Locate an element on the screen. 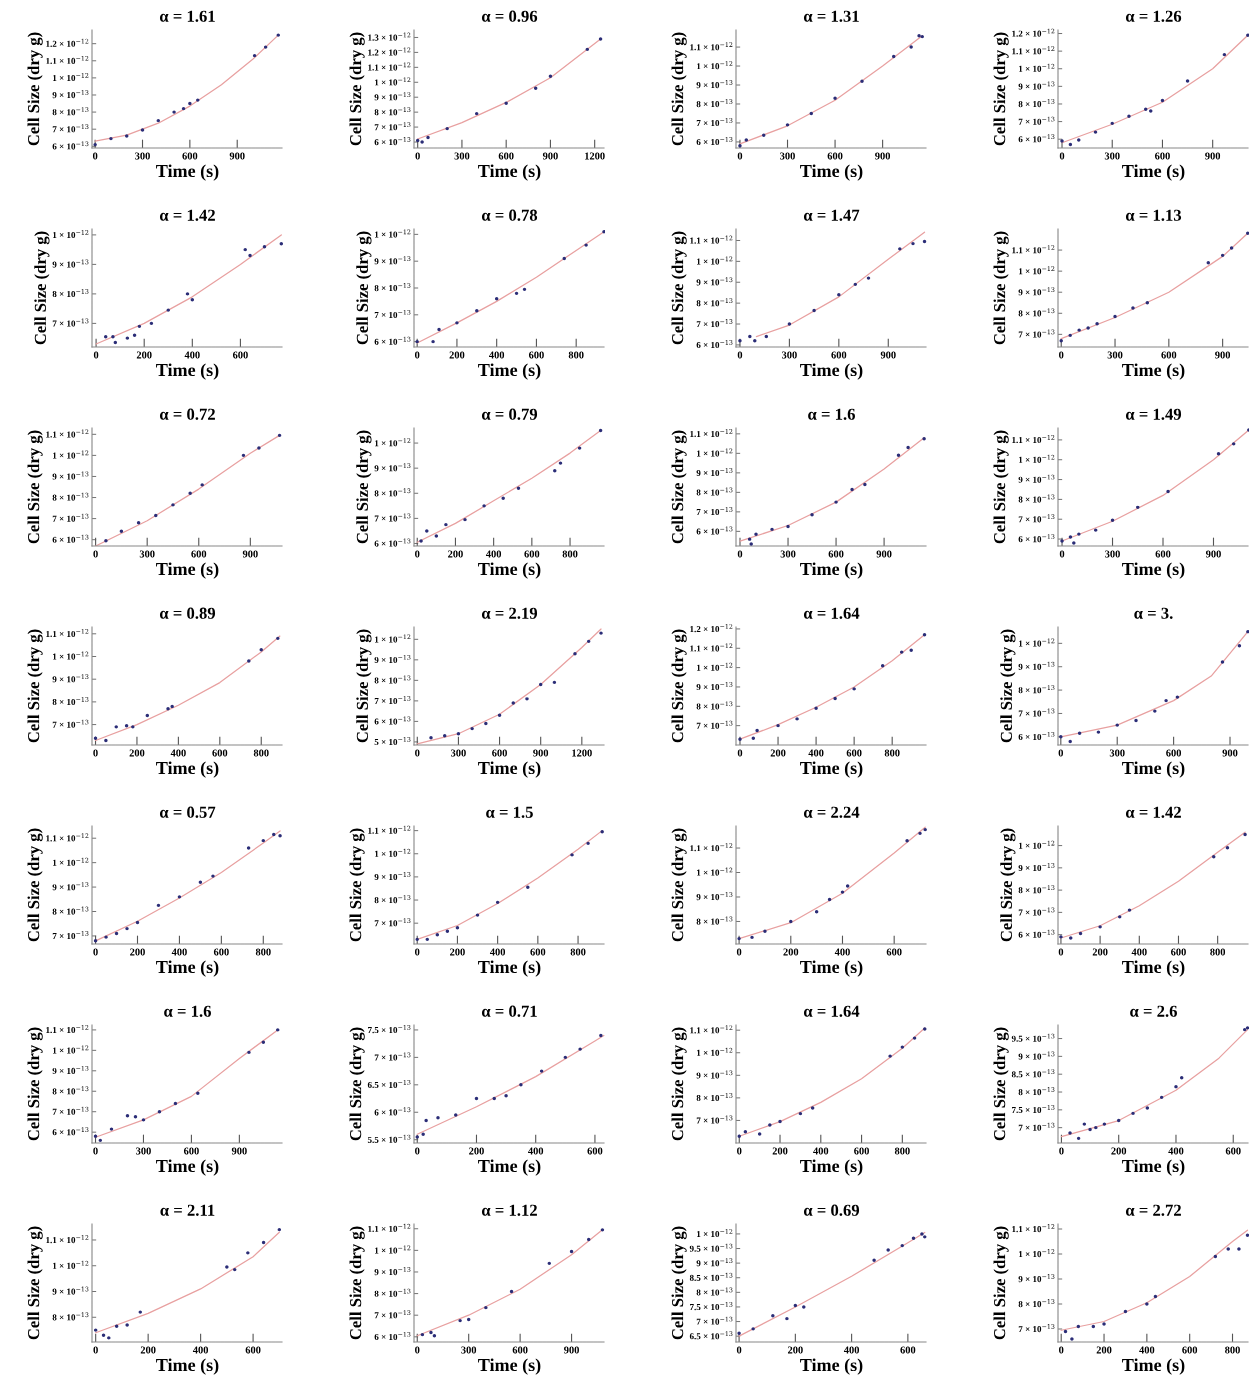 The width and height of the screenshot is (1259, 1386). y-tick-label: 7.5 × 10$^{−13}$ is located at coordinates (389, 1029).